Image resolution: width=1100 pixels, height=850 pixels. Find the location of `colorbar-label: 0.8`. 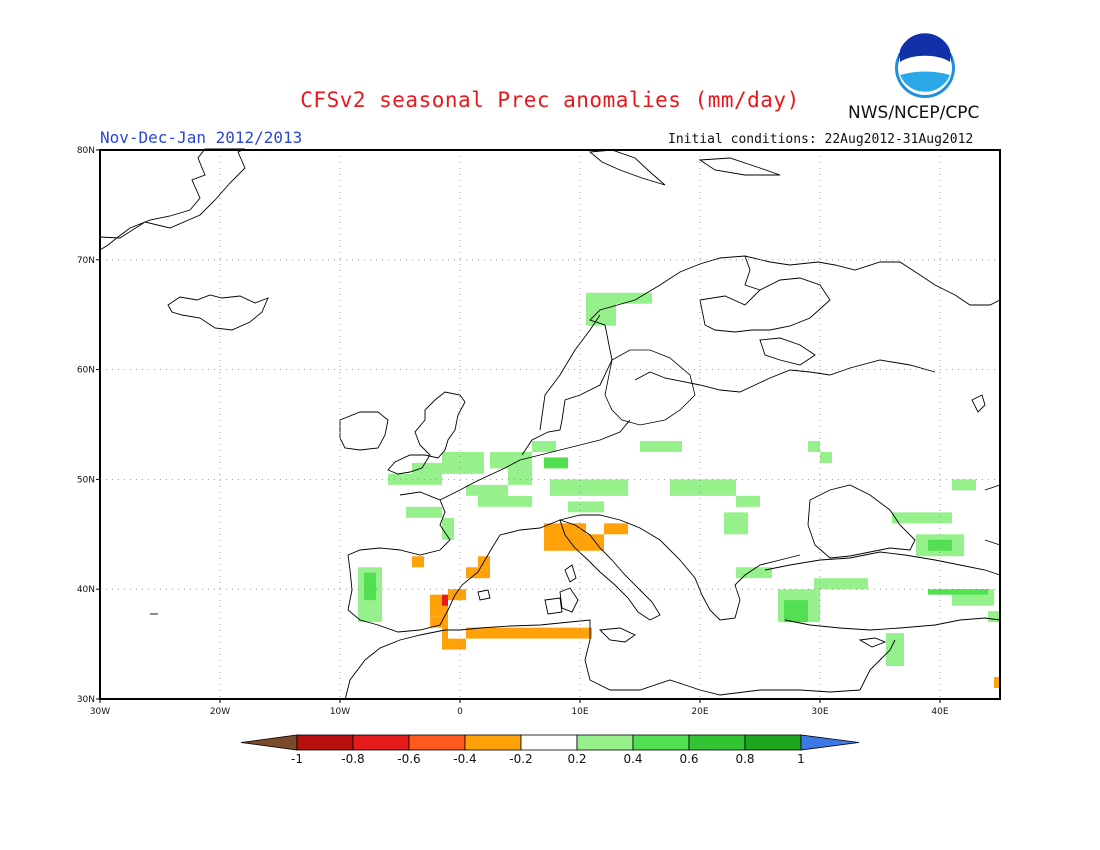

colorbar-label: 0.8 is located at coordinates (744, 759).